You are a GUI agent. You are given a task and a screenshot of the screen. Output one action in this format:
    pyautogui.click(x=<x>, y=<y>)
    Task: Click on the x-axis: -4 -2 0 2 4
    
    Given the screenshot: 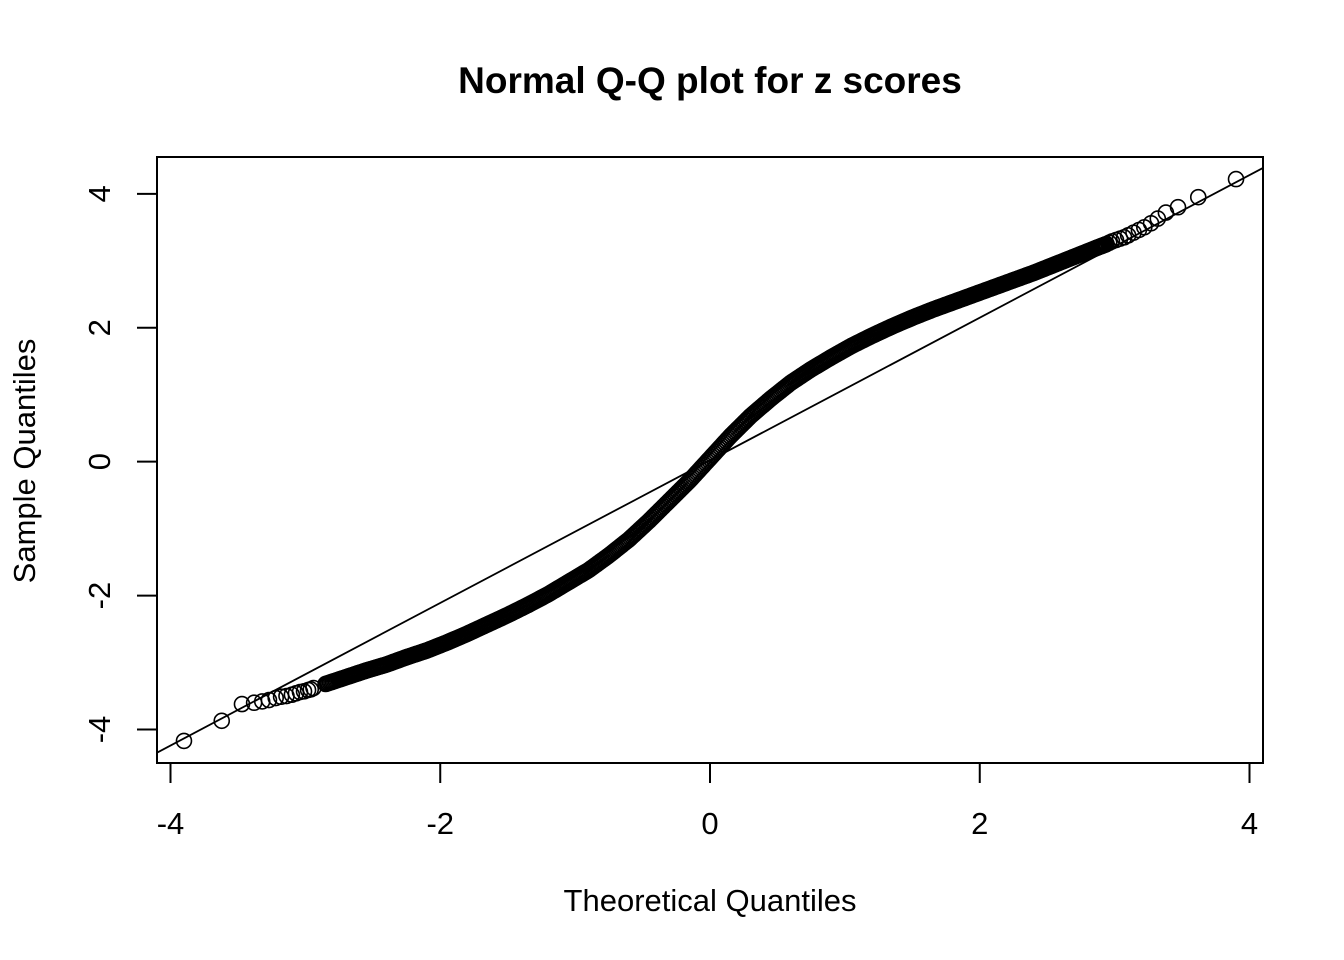 What is the action you would take?
    pyautogui.click(x=707, y=801)
    